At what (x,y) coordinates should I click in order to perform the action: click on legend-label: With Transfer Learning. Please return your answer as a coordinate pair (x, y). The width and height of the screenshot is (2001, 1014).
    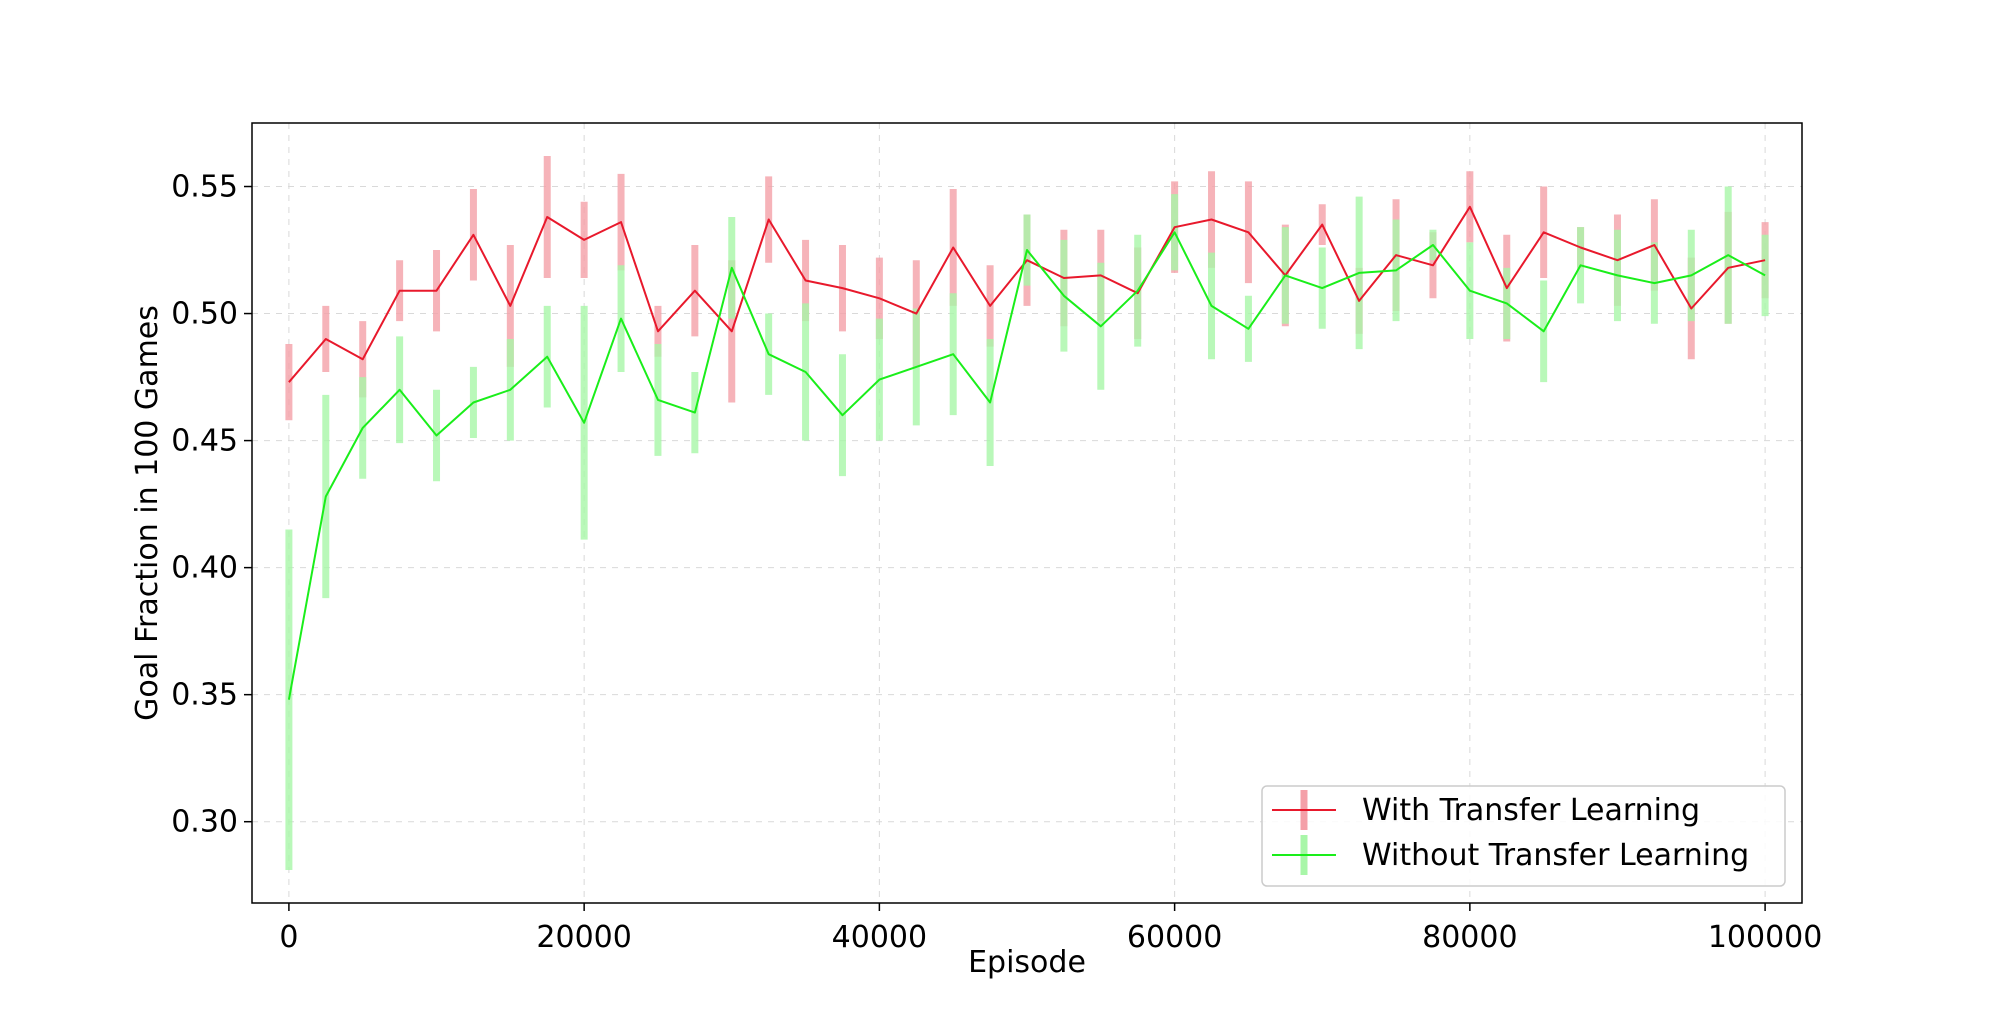
    Looking at the image, I should click on (1531, 810).